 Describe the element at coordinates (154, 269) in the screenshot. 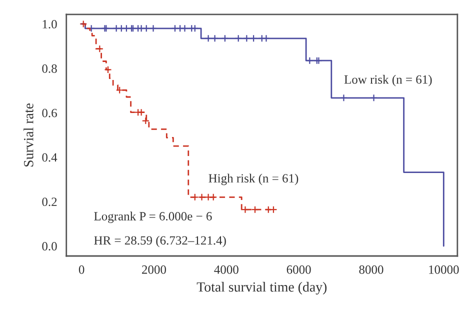

I see `x-tick-label: 2000` at that location.